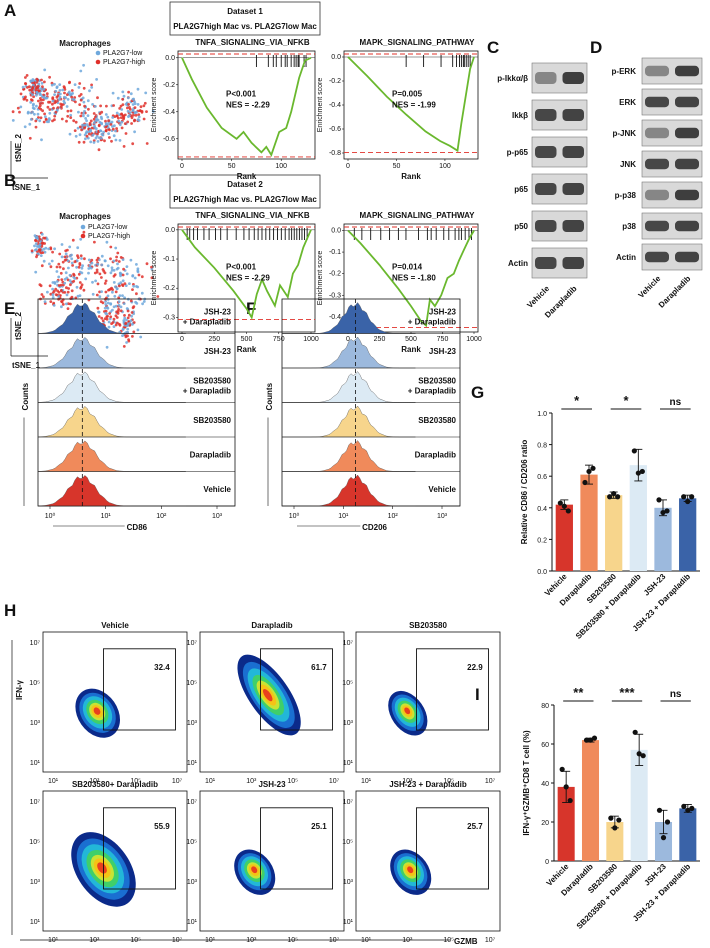 This screenshot has width=710, height=948. I want to click on flow-f-row-label: + Darapladib, so click(432, 321).